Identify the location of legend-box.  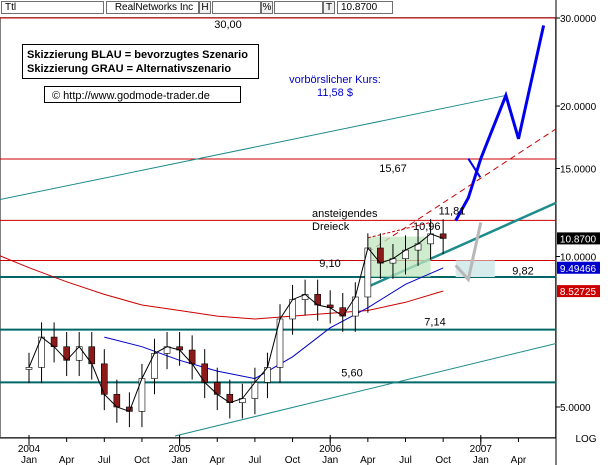
(140, 61).